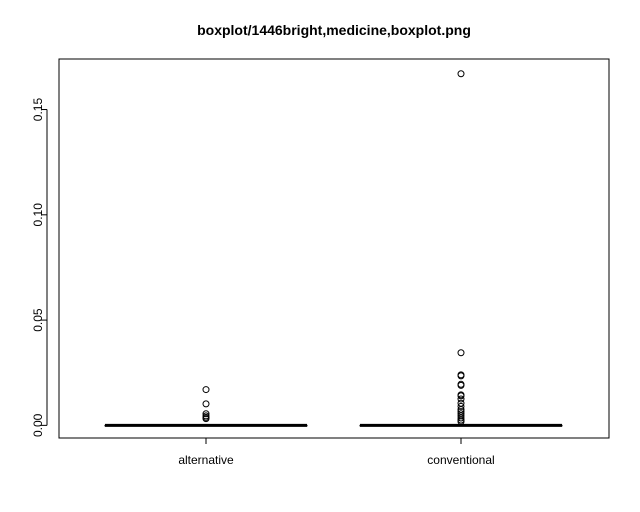 The width and height of the screenshot is (640, 512). I want to click on y-tick-label: 0.00, so click(38, 425).